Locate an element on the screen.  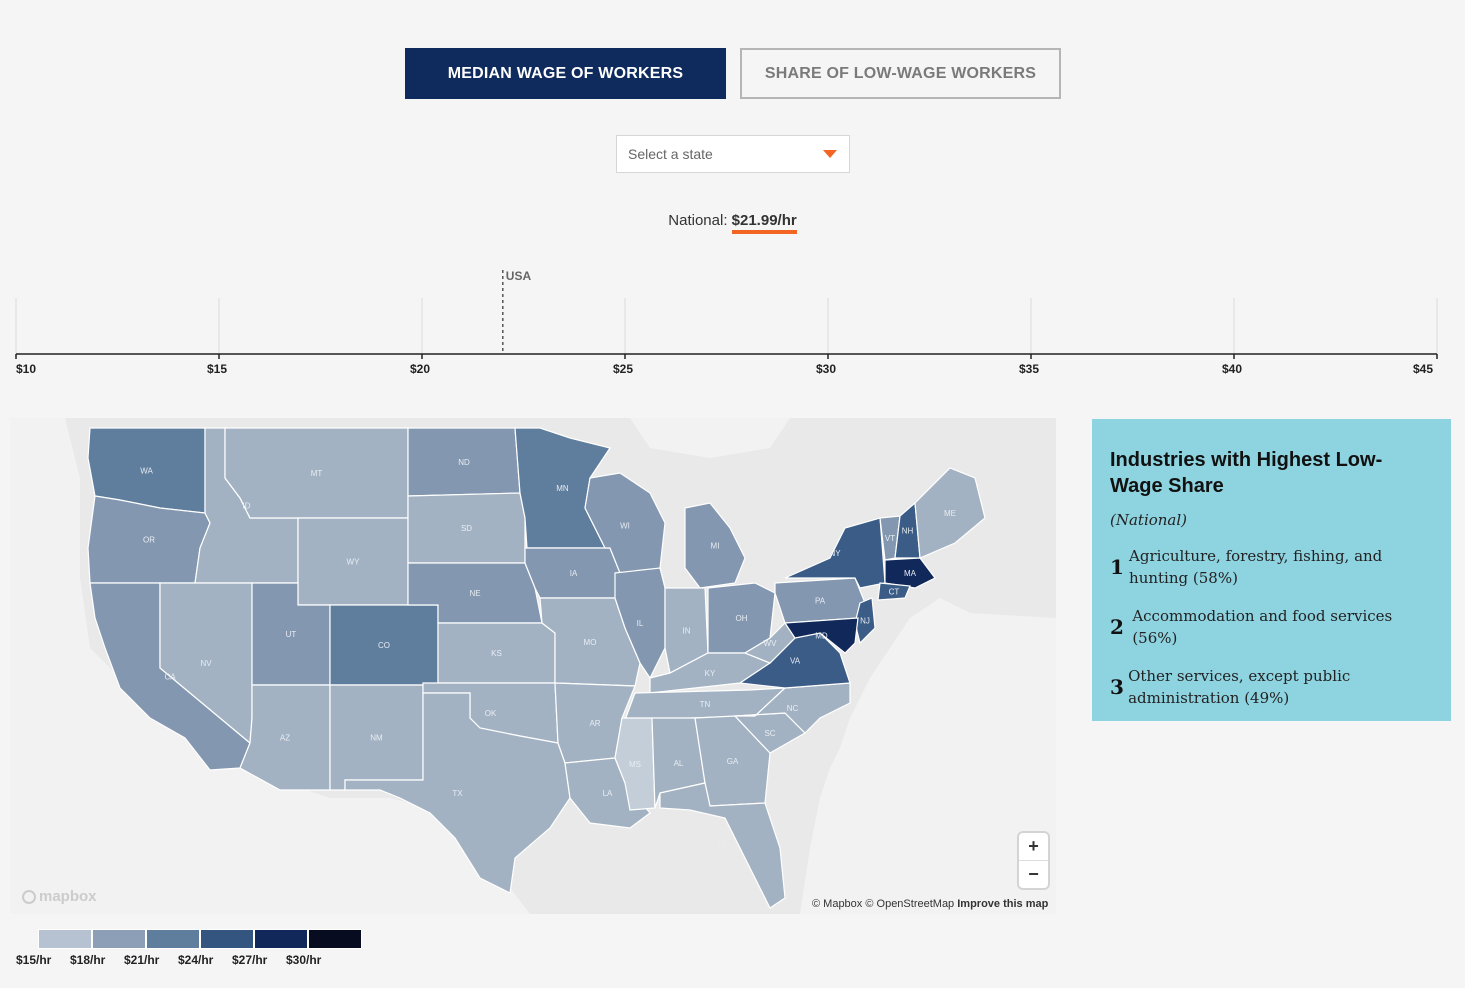
attribution-osm: © OpenStreetMap is located at coordinates (910, 904).